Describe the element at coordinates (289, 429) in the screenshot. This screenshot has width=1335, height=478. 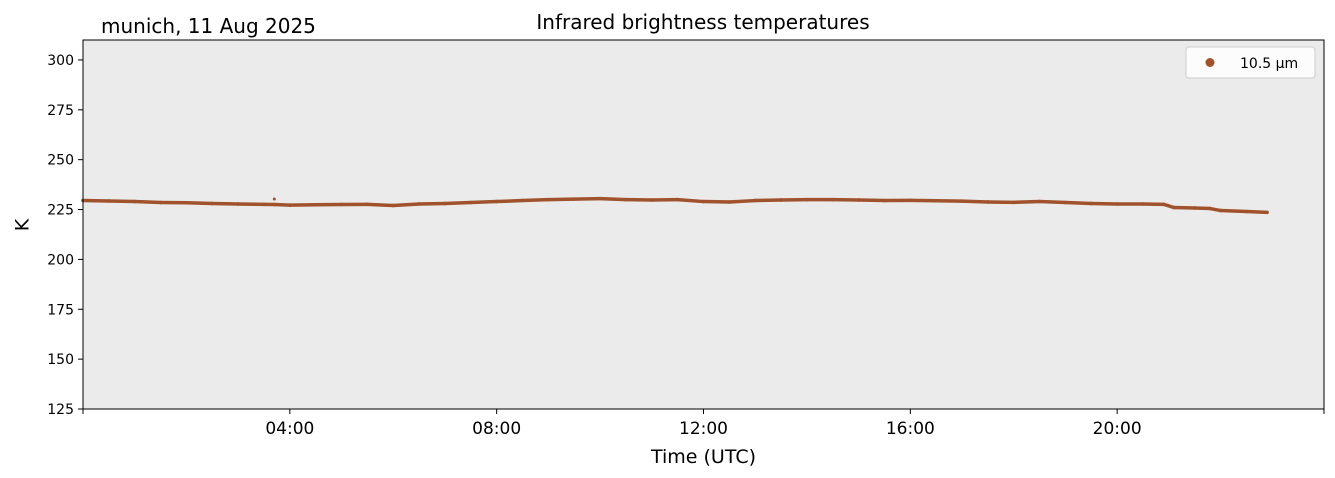
I see `x-tick-label: 04:00` at that location.